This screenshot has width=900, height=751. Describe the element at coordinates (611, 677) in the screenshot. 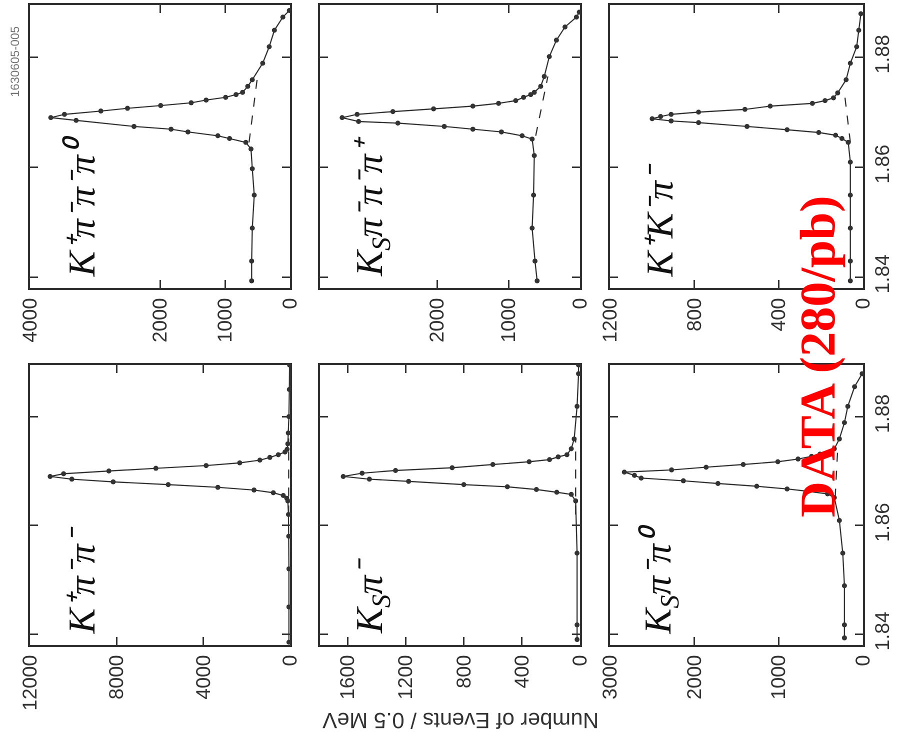

I see `x-tick-label: 3000` at that location.